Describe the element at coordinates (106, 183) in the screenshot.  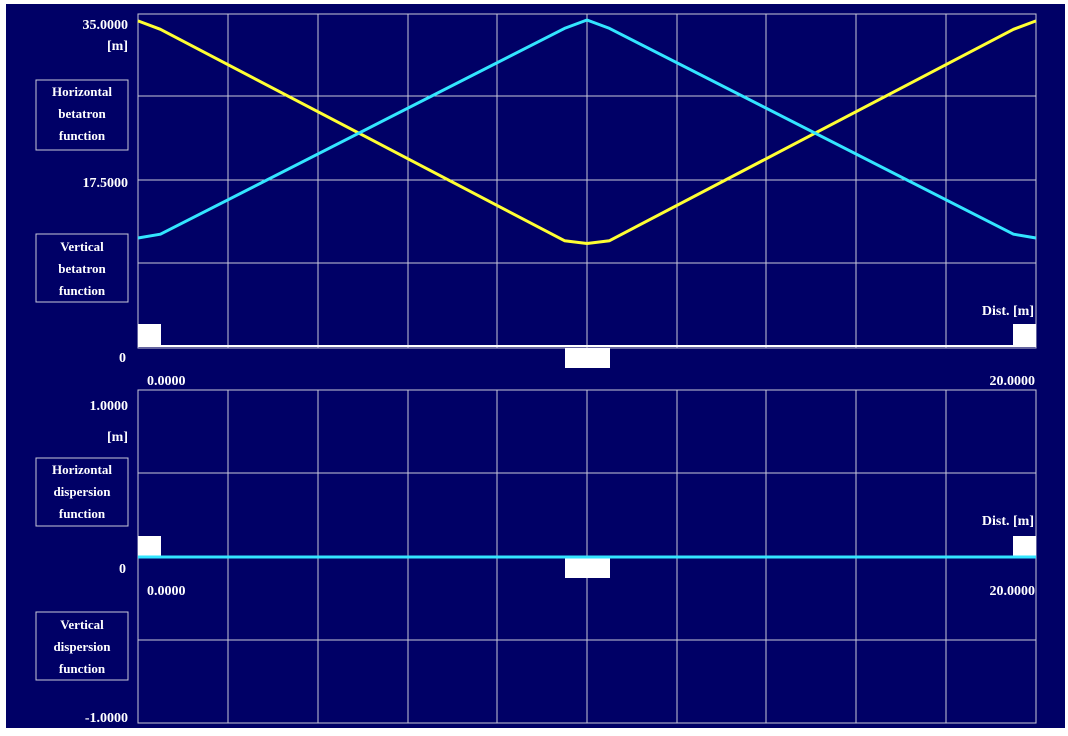
I see `y-tick-label-mid: 17.5000` at that location.